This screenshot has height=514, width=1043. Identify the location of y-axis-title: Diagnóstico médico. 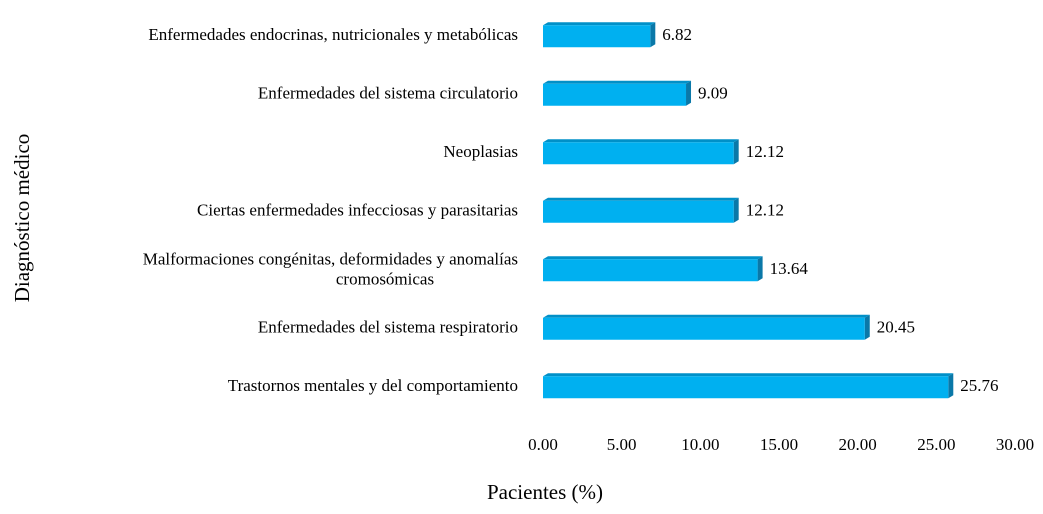
(22, 218).